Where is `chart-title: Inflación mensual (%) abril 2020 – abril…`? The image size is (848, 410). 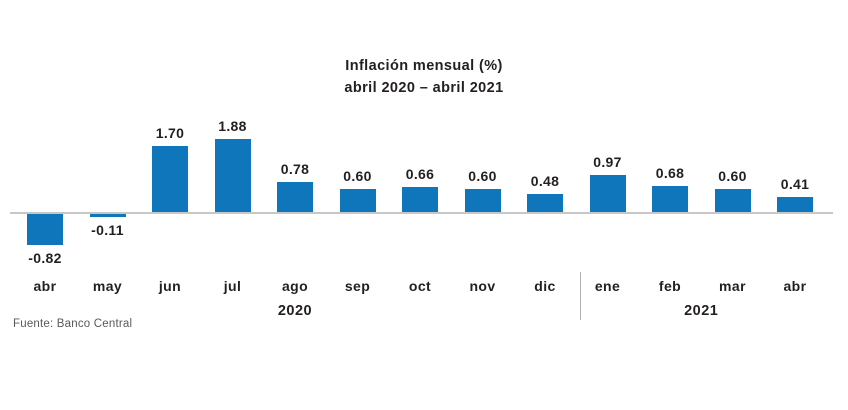
chart-title: Inflación mensual (%) abril 2020 – abril… is located at coordinates (424, 77).